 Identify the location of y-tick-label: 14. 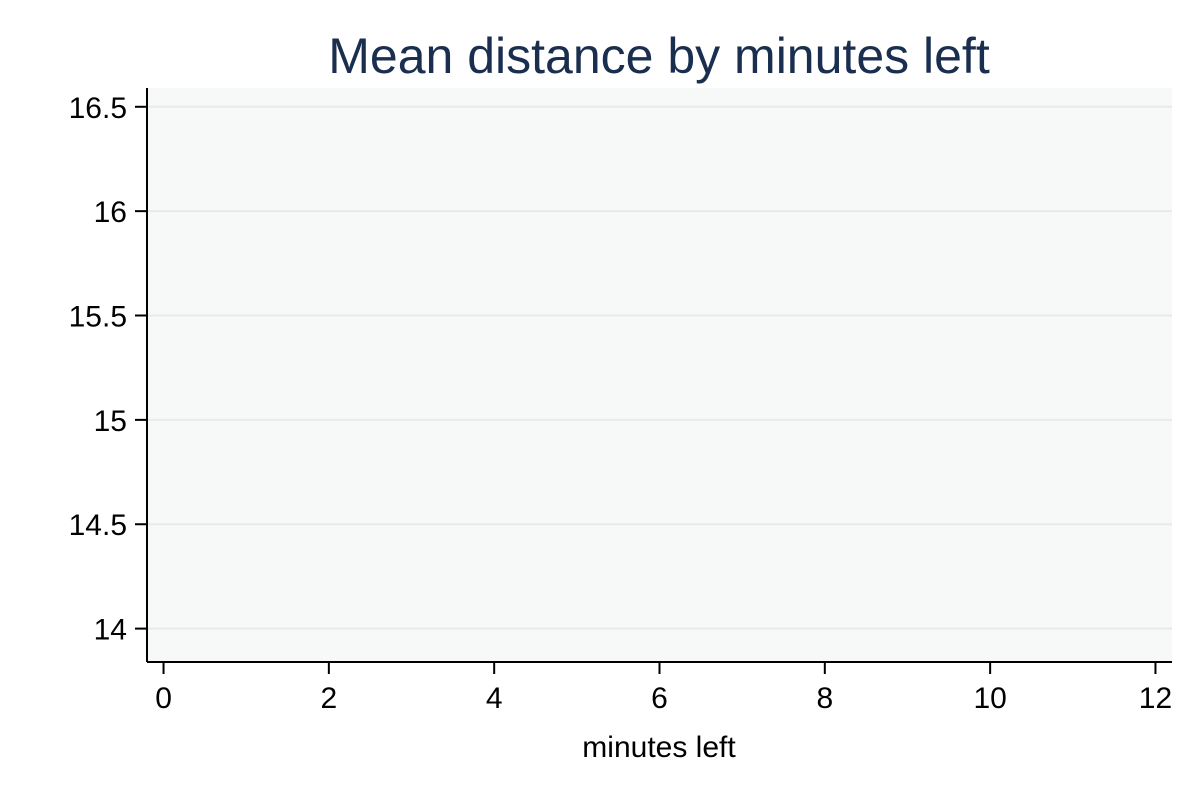
(110, 630).